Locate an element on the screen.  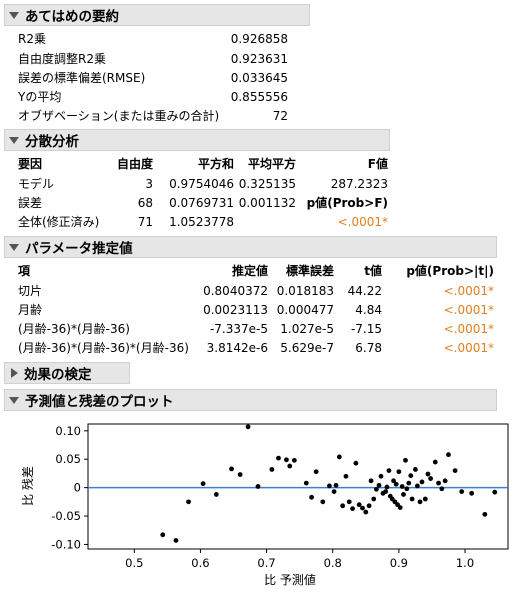
effects-section-header: 効果の検定 is located at coordinates (67, 373).